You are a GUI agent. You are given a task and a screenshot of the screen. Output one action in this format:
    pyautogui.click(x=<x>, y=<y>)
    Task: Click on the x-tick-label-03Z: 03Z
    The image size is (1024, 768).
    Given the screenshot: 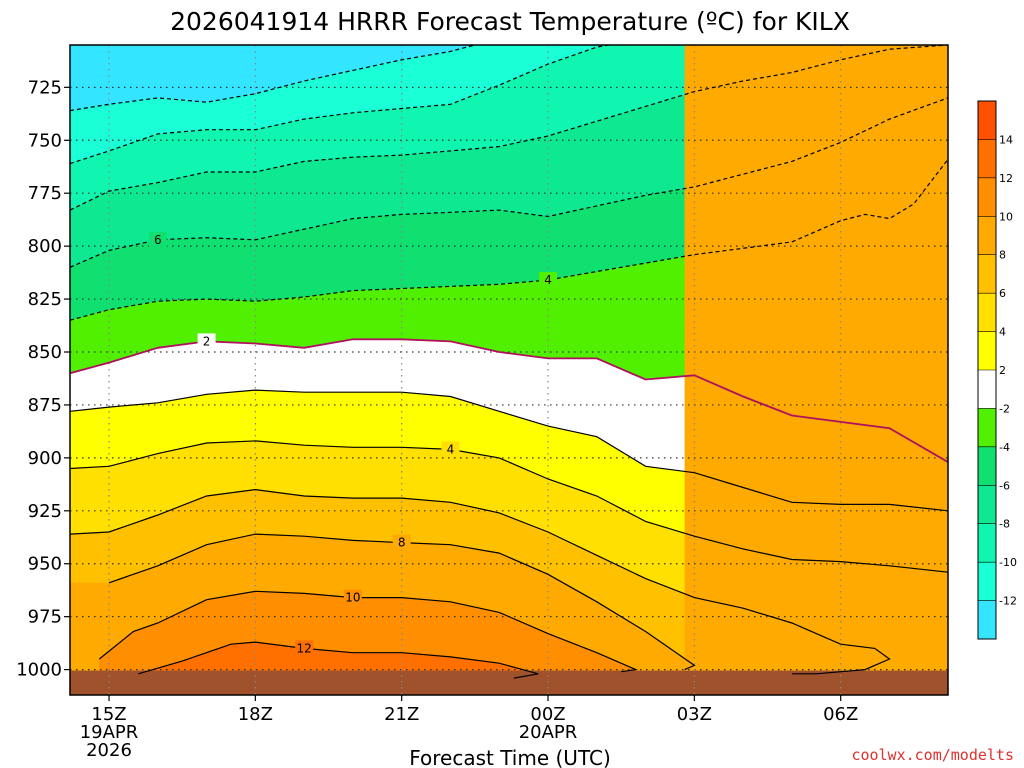 What is the action you would take?
    pyautogui.click(x=694, y=714)
    